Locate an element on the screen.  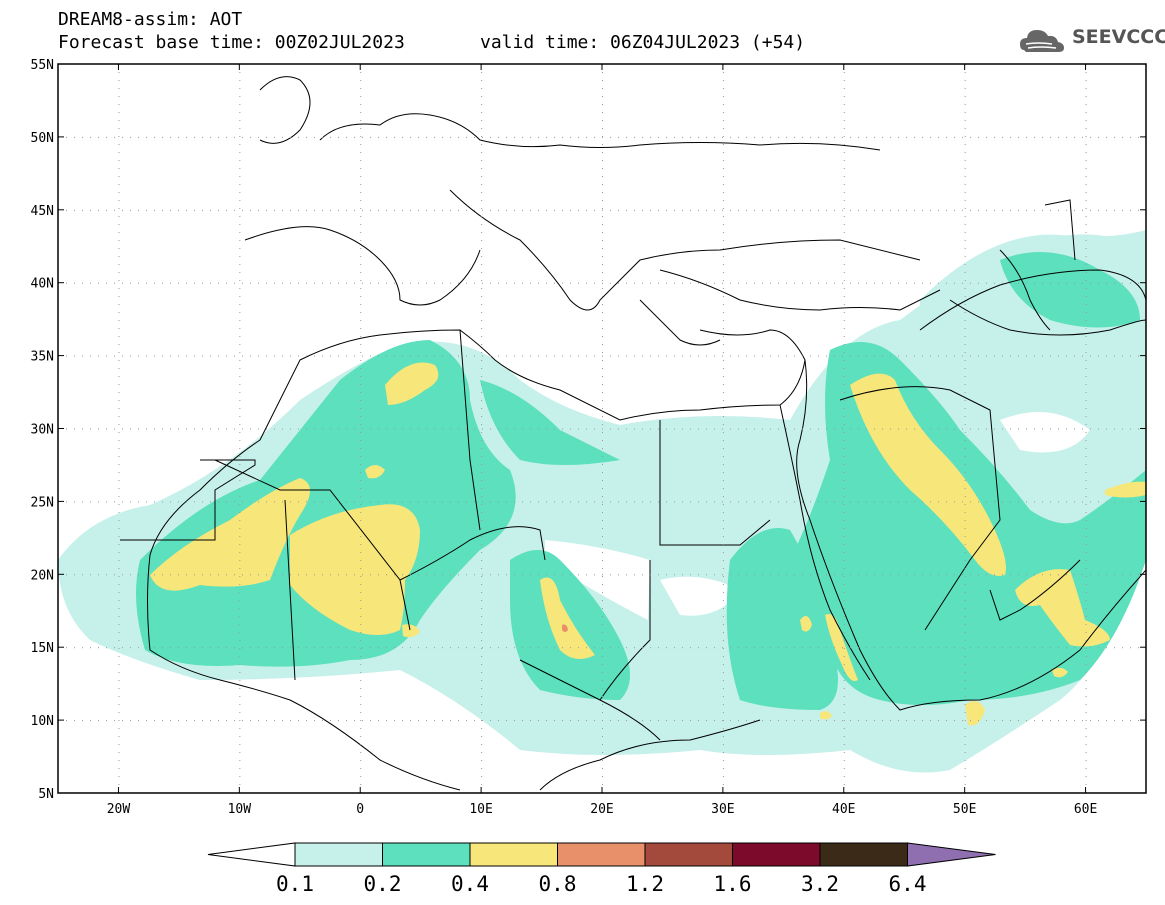
lon-label: 40E is located at coordinates (843, 809).